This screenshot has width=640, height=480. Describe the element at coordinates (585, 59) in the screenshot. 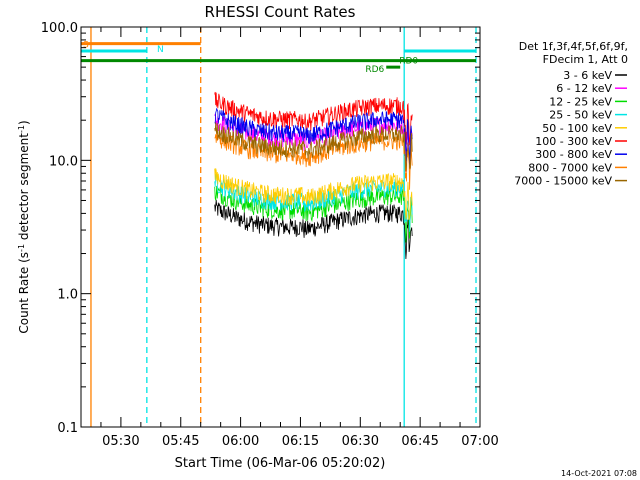

I see `legend-header: FDecim 1, Att 0` at that location.